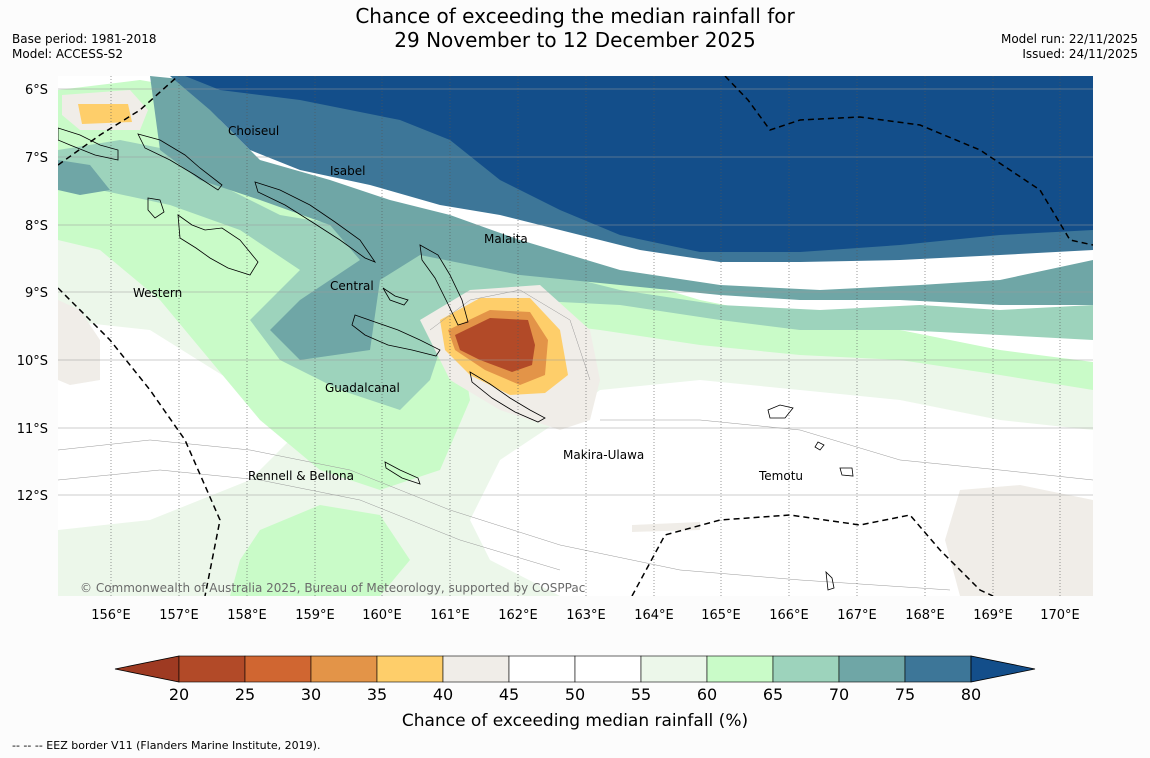 The image size is (1150, 758). I want to click on region-label-isabel: Isabel, so click(347, 171).